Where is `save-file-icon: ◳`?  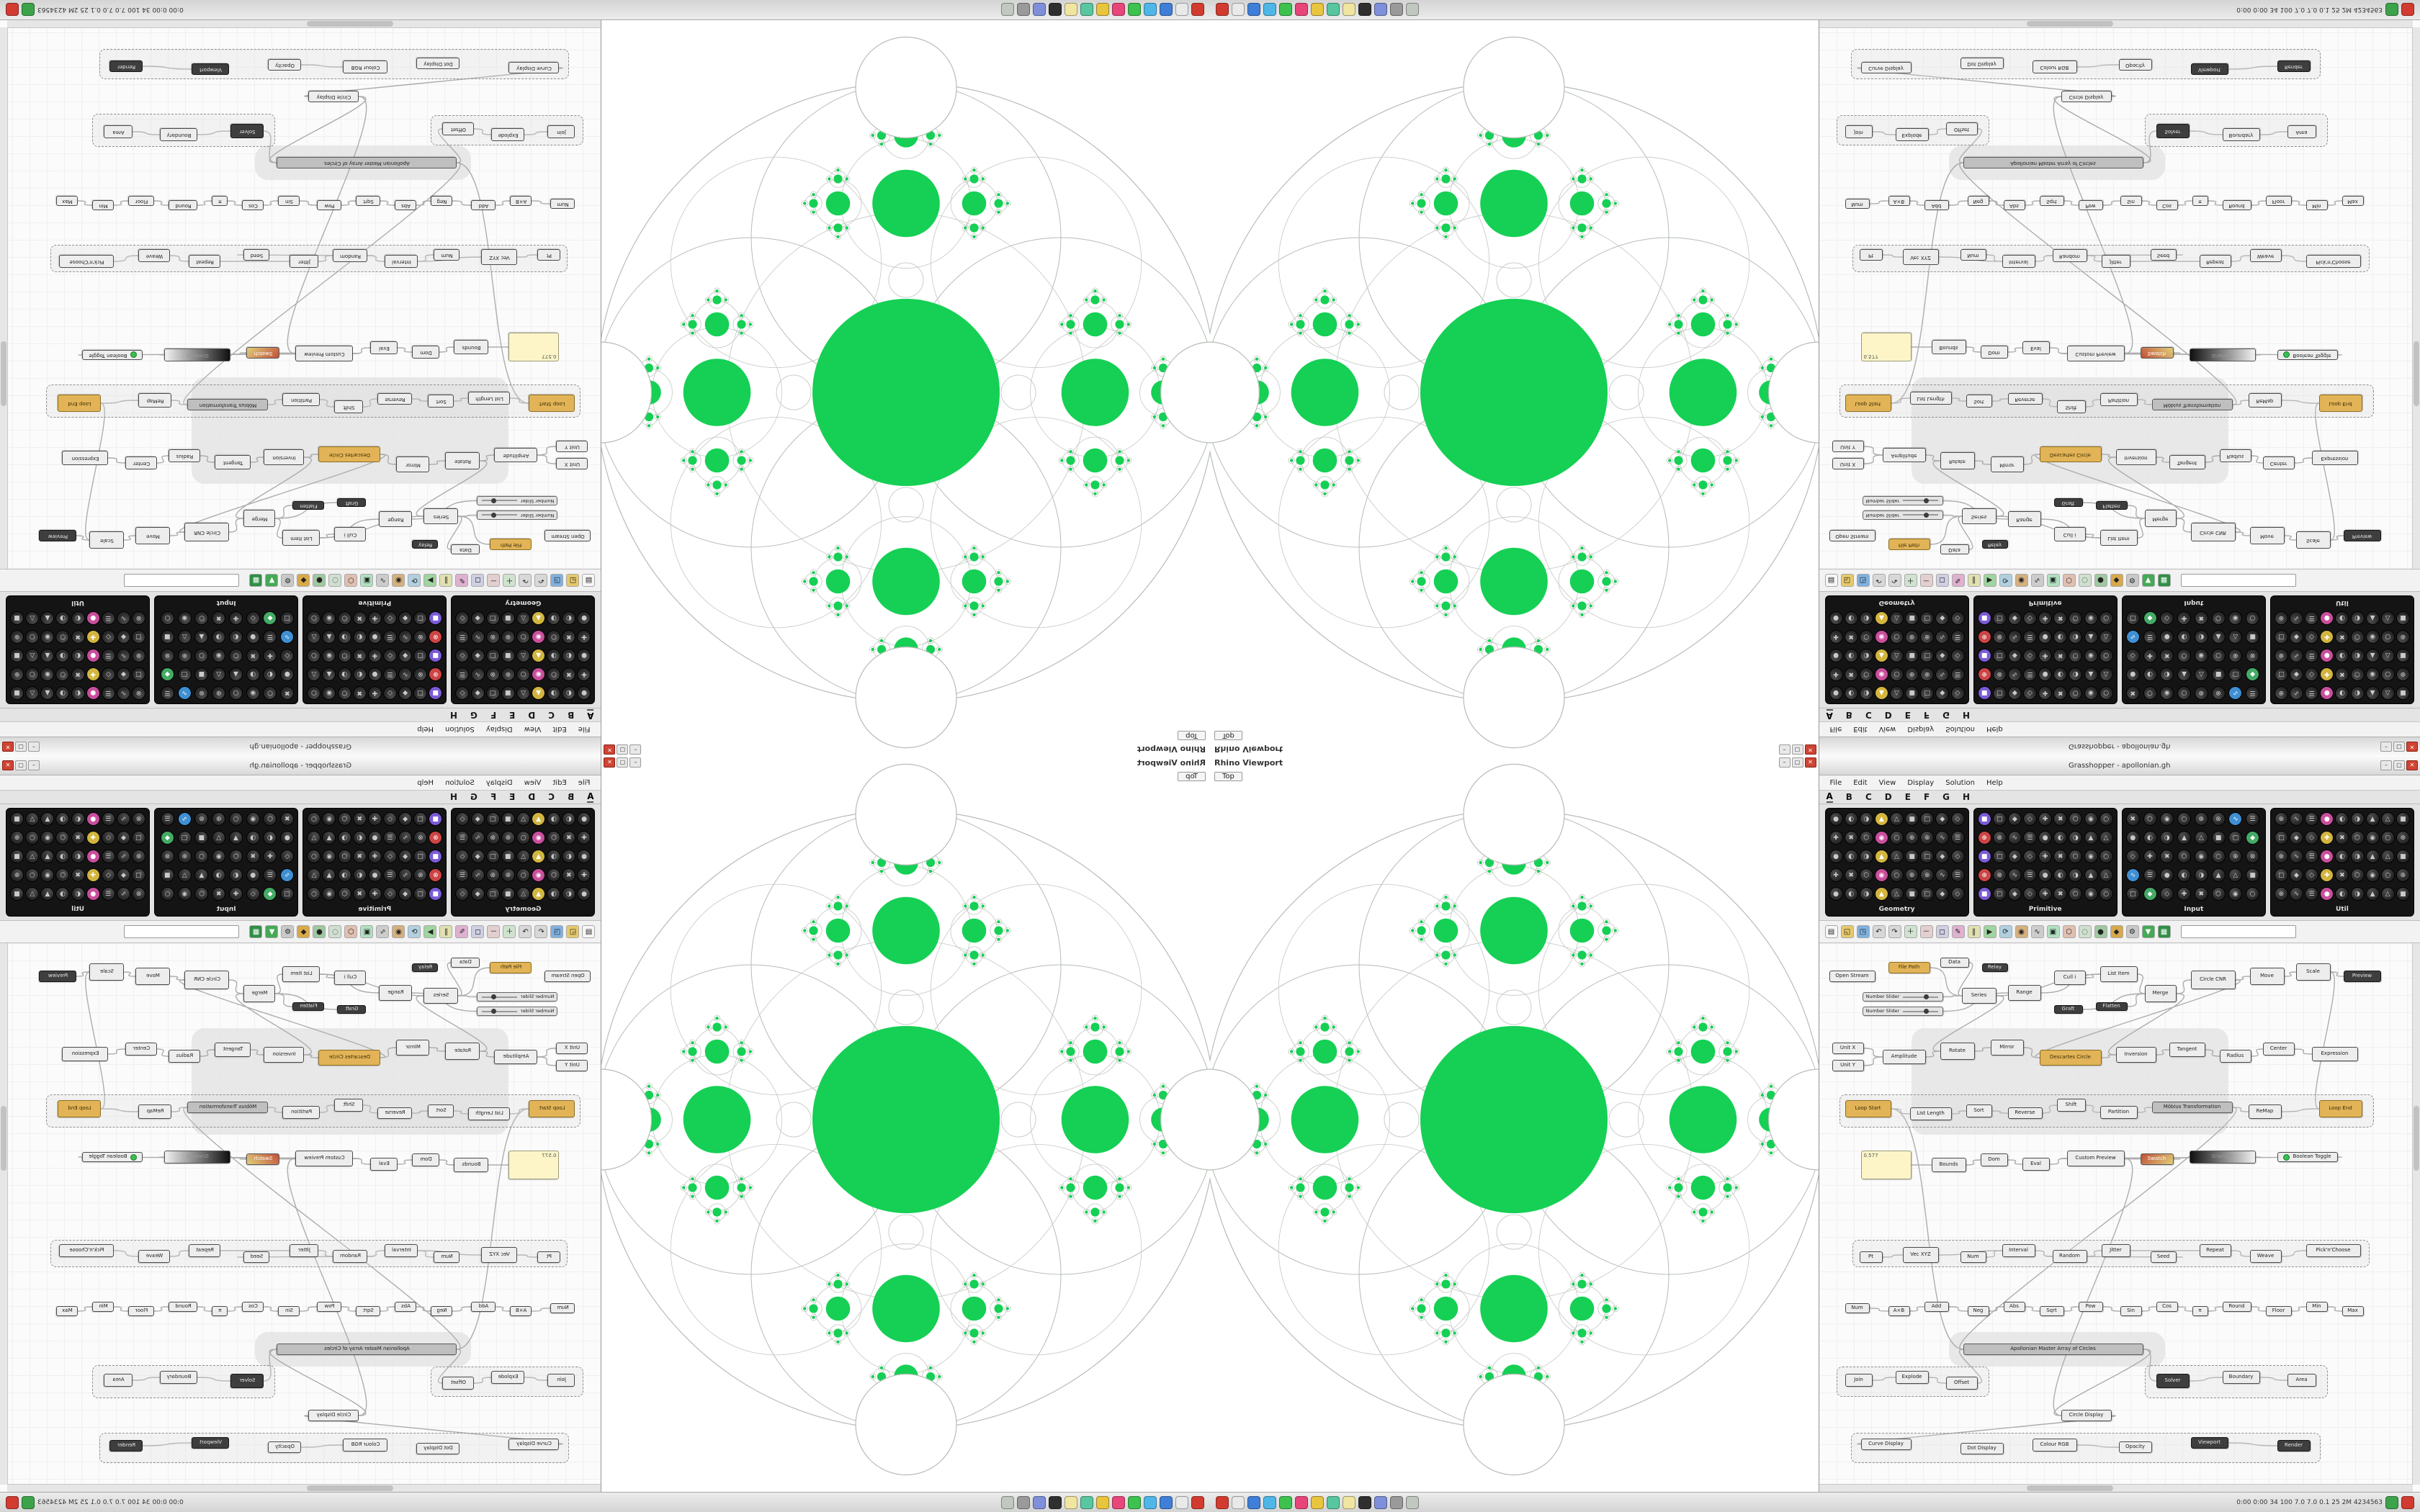
save-file-icon: ◳ is located at coordinates (1863, 931).